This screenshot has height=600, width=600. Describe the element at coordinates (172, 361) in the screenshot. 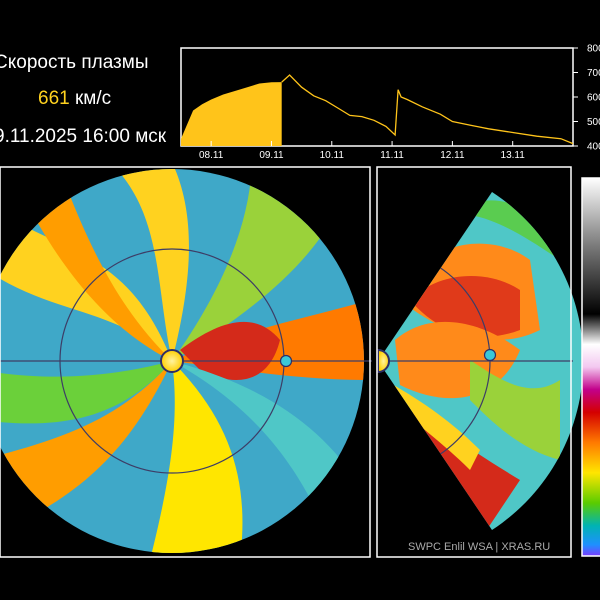

I see `sun-icon` at that location.